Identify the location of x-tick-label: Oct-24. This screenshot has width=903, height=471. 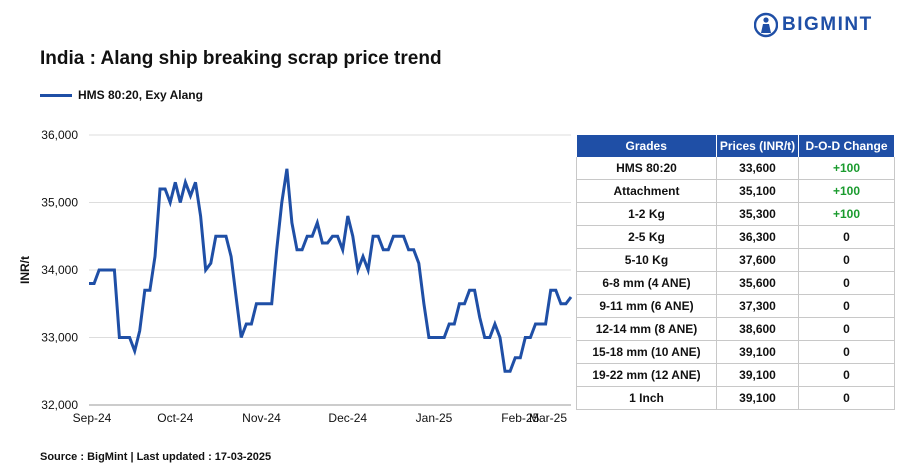
(175, 418).